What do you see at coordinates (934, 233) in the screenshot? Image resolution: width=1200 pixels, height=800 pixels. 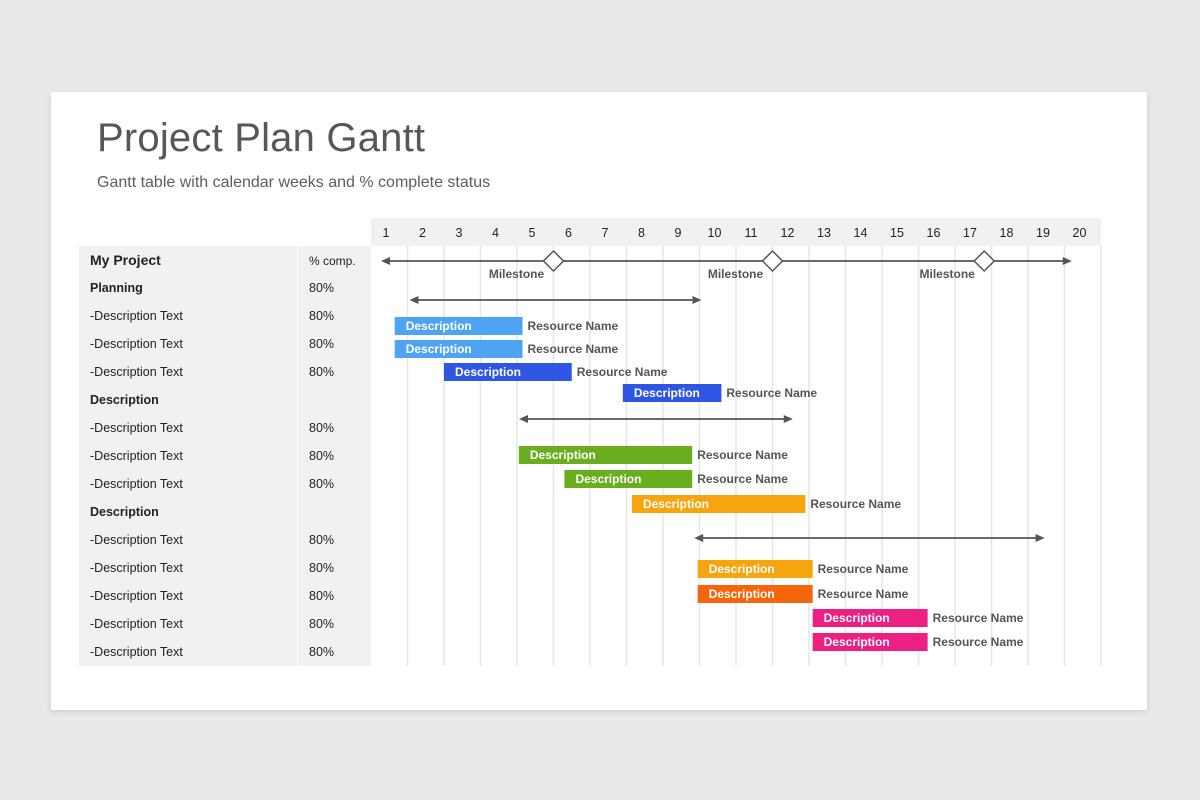 I see `week-tick-label: 16` at bounding box center [934, 233].